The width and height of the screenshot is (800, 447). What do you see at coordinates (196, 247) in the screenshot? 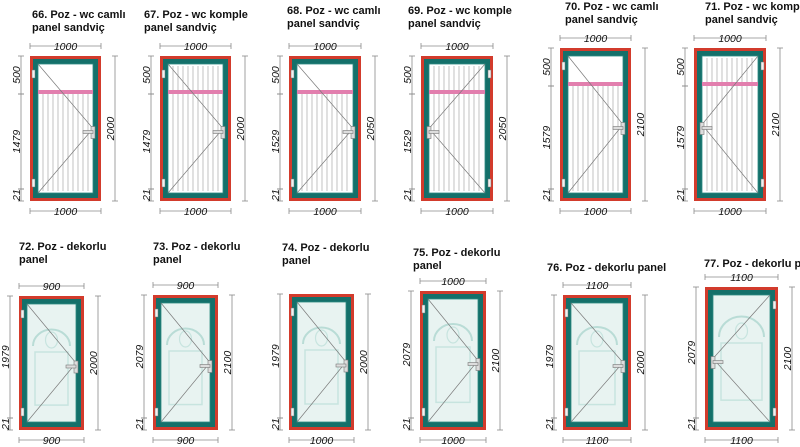
I see `door-title: 73. Poz - dekorlu` at bounding box center [196, 247].